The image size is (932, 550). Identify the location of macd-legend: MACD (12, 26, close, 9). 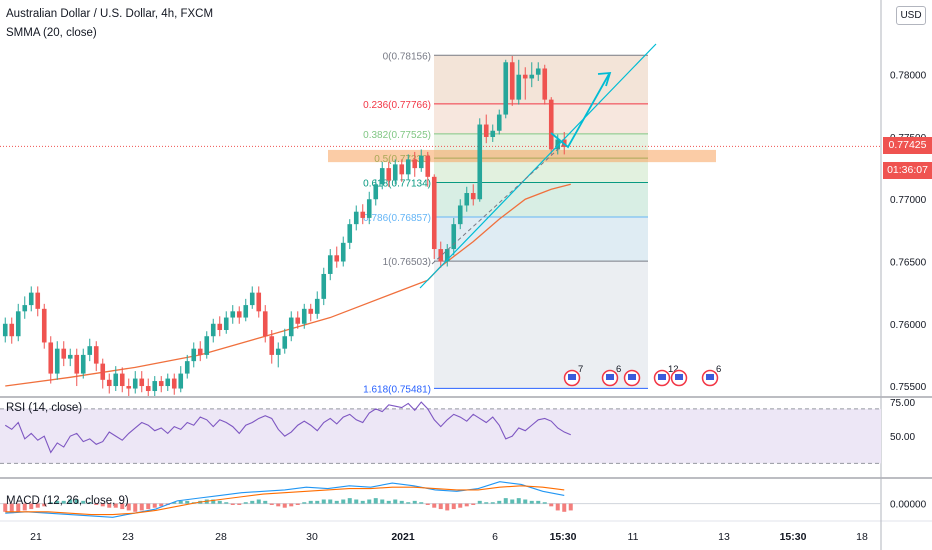
(67, 501).